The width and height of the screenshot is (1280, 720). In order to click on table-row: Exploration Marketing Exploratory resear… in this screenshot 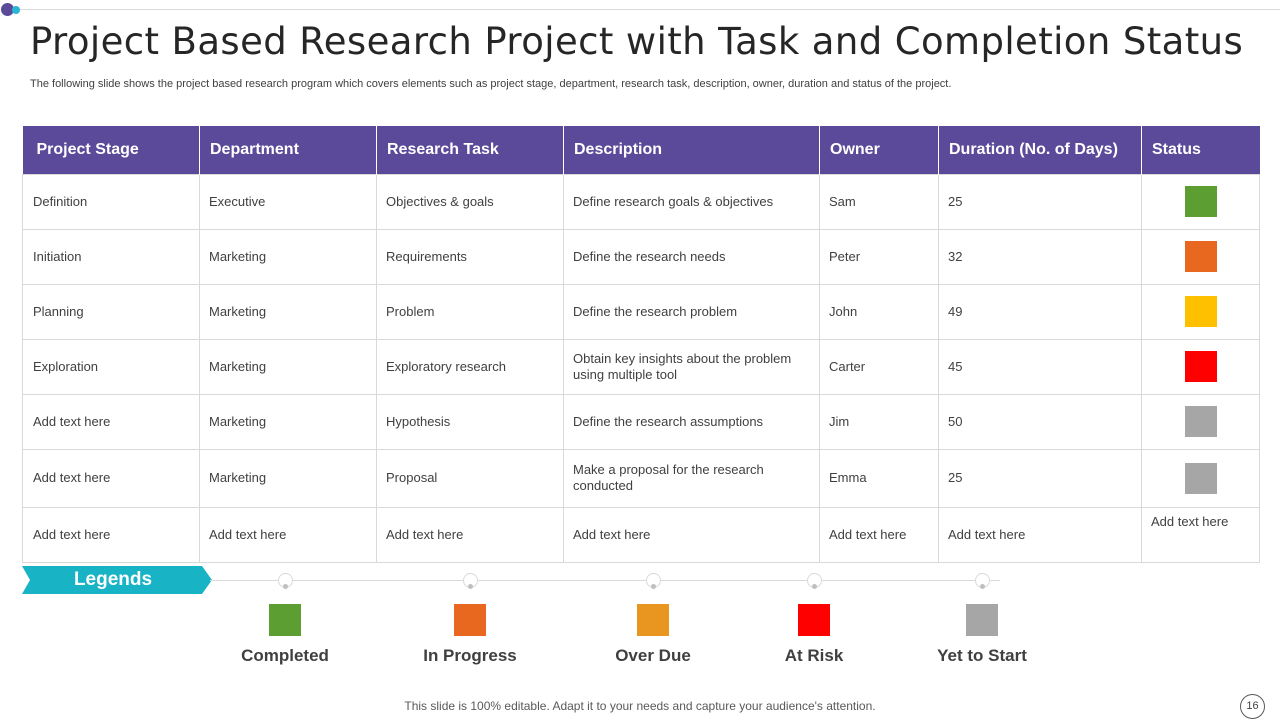, I will do `click(641, 366)`.